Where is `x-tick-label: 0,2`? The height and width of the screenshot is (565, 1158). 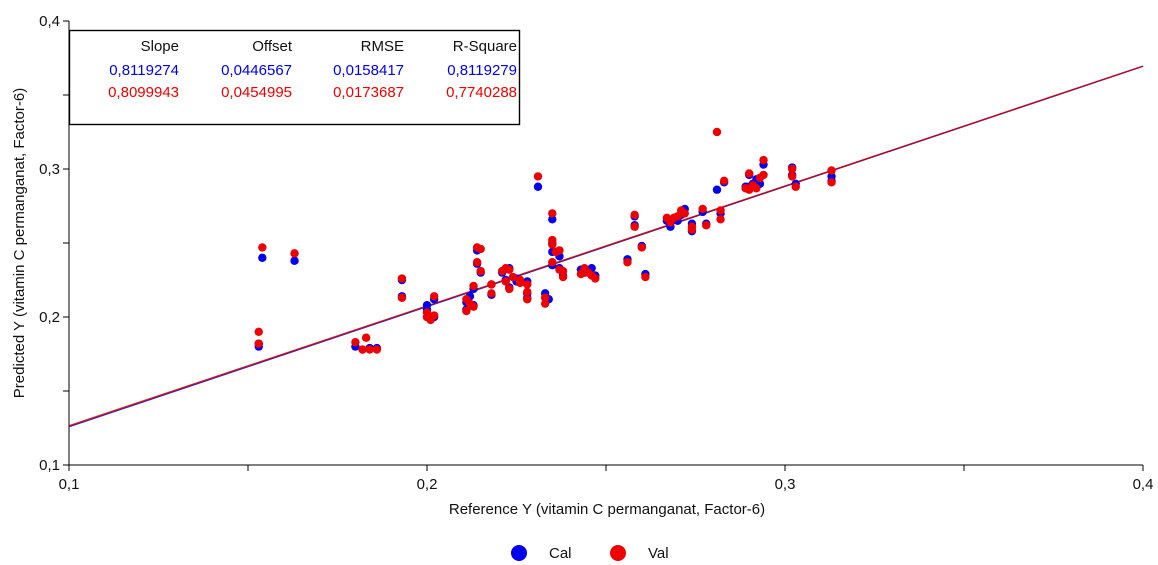
x-tick-label: 0,2 is located at coordinates (427, 484).